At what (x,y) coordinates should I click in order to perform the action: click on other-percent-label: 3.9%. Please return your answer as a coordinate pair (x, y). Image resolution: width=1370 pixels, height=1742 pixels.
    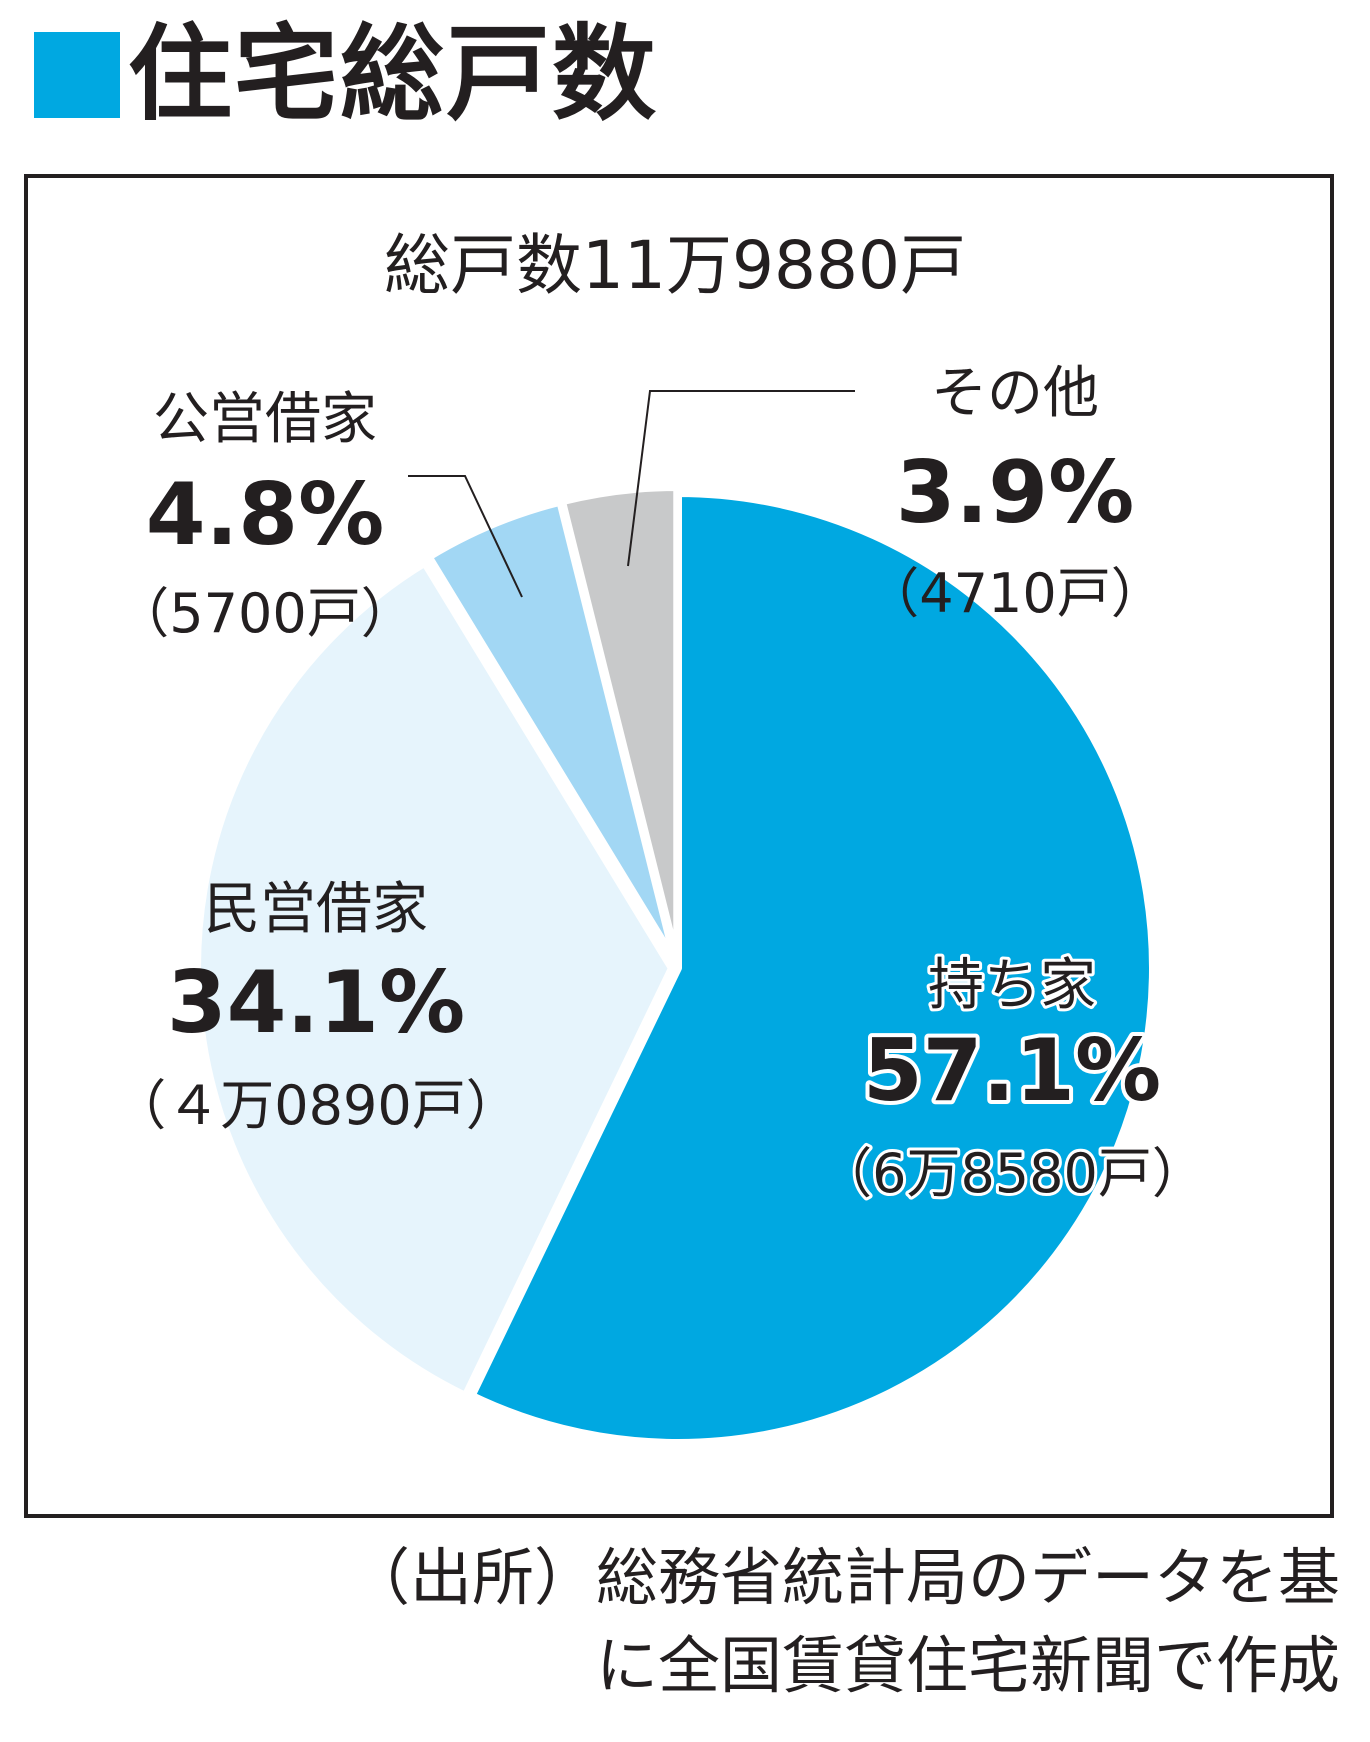
    Looking at the image, I should click on (1015, 493).